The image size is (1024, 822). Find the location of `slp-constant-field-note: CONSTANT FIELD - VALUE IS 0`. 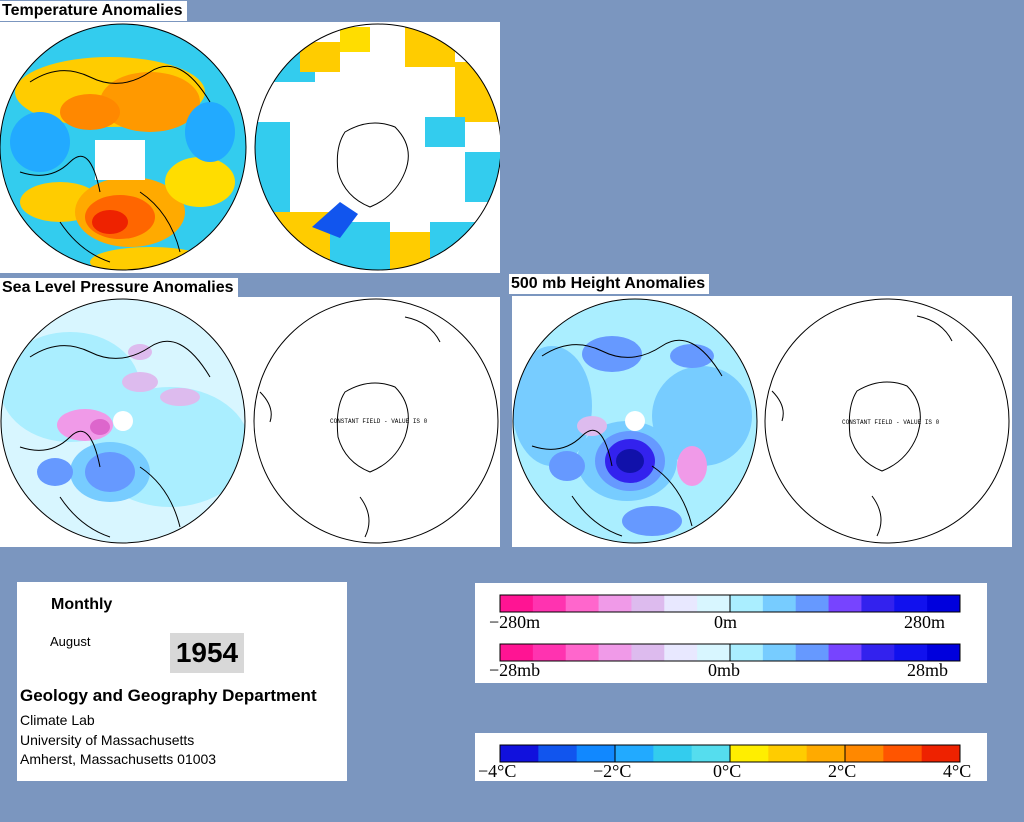

slp-constant-field-note: CONSTANT FIELD - VALUE IS 0 is located at coordinates (379, 421).